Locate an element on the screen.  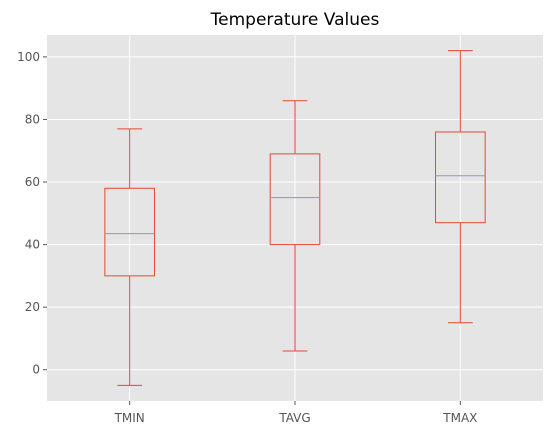
y-tick-label: 100 is located at coordinates (28, 57).